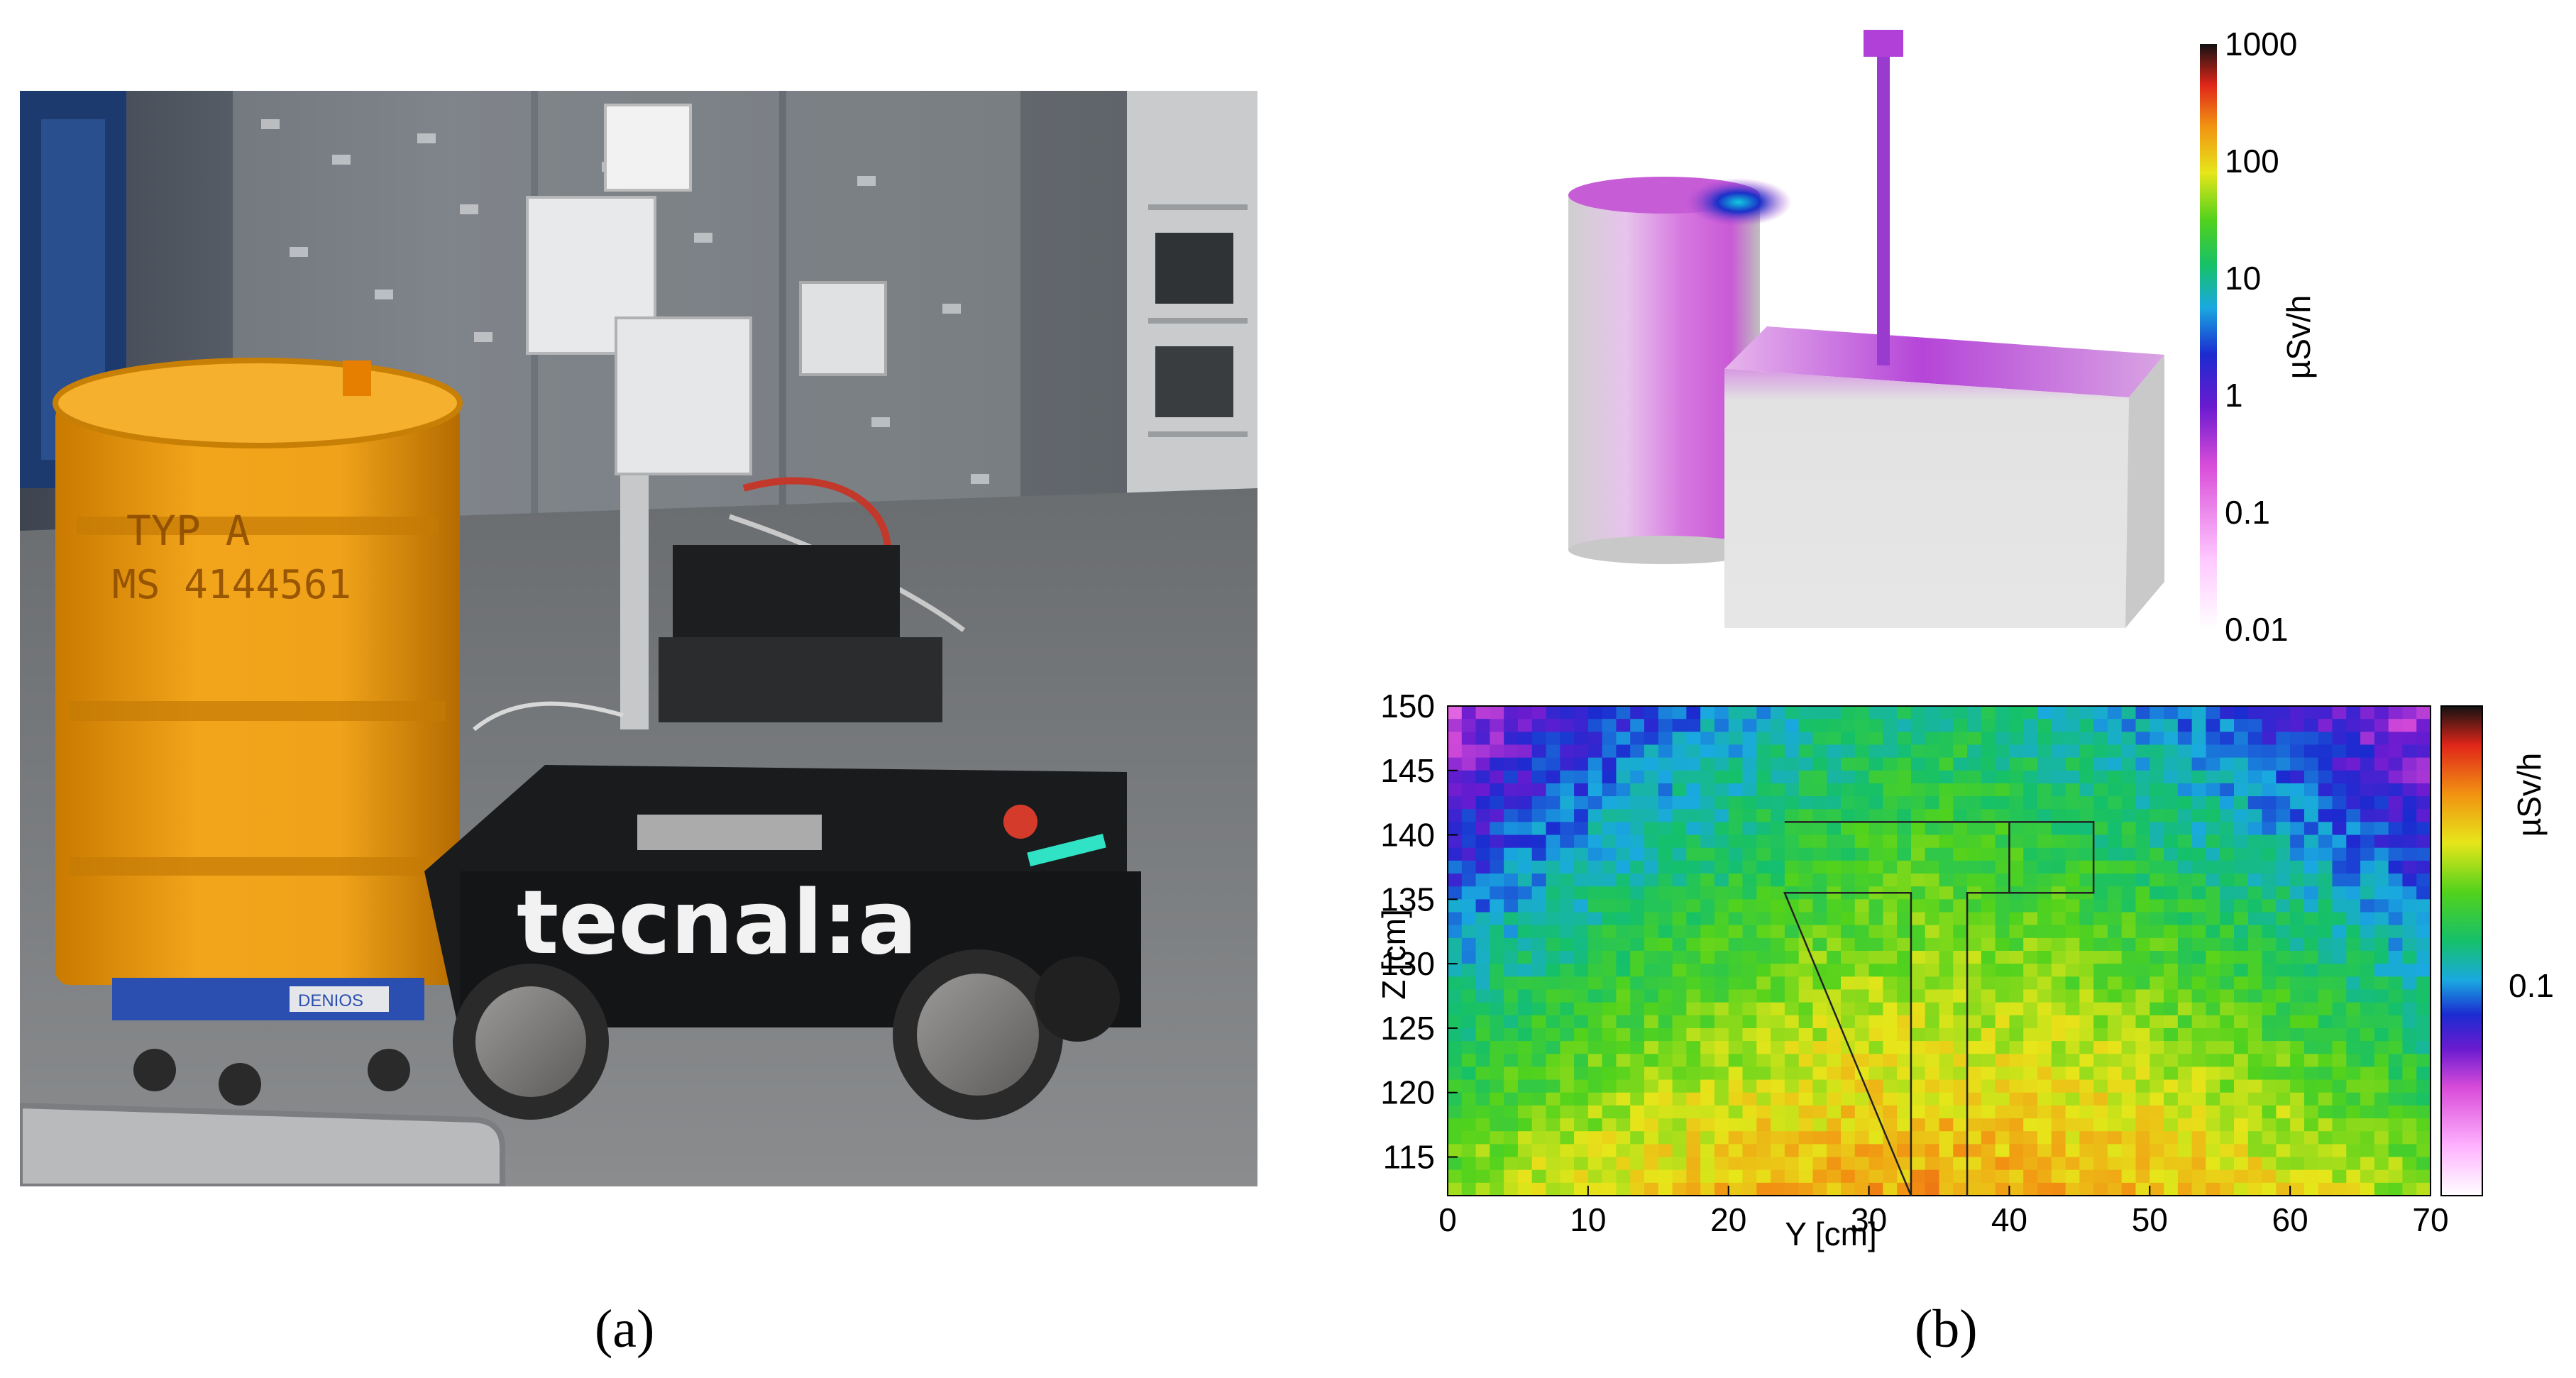  Describe the element at coordinates (1588, 1219) in the screenshot. I see `x-tick-label: 10` at that location.